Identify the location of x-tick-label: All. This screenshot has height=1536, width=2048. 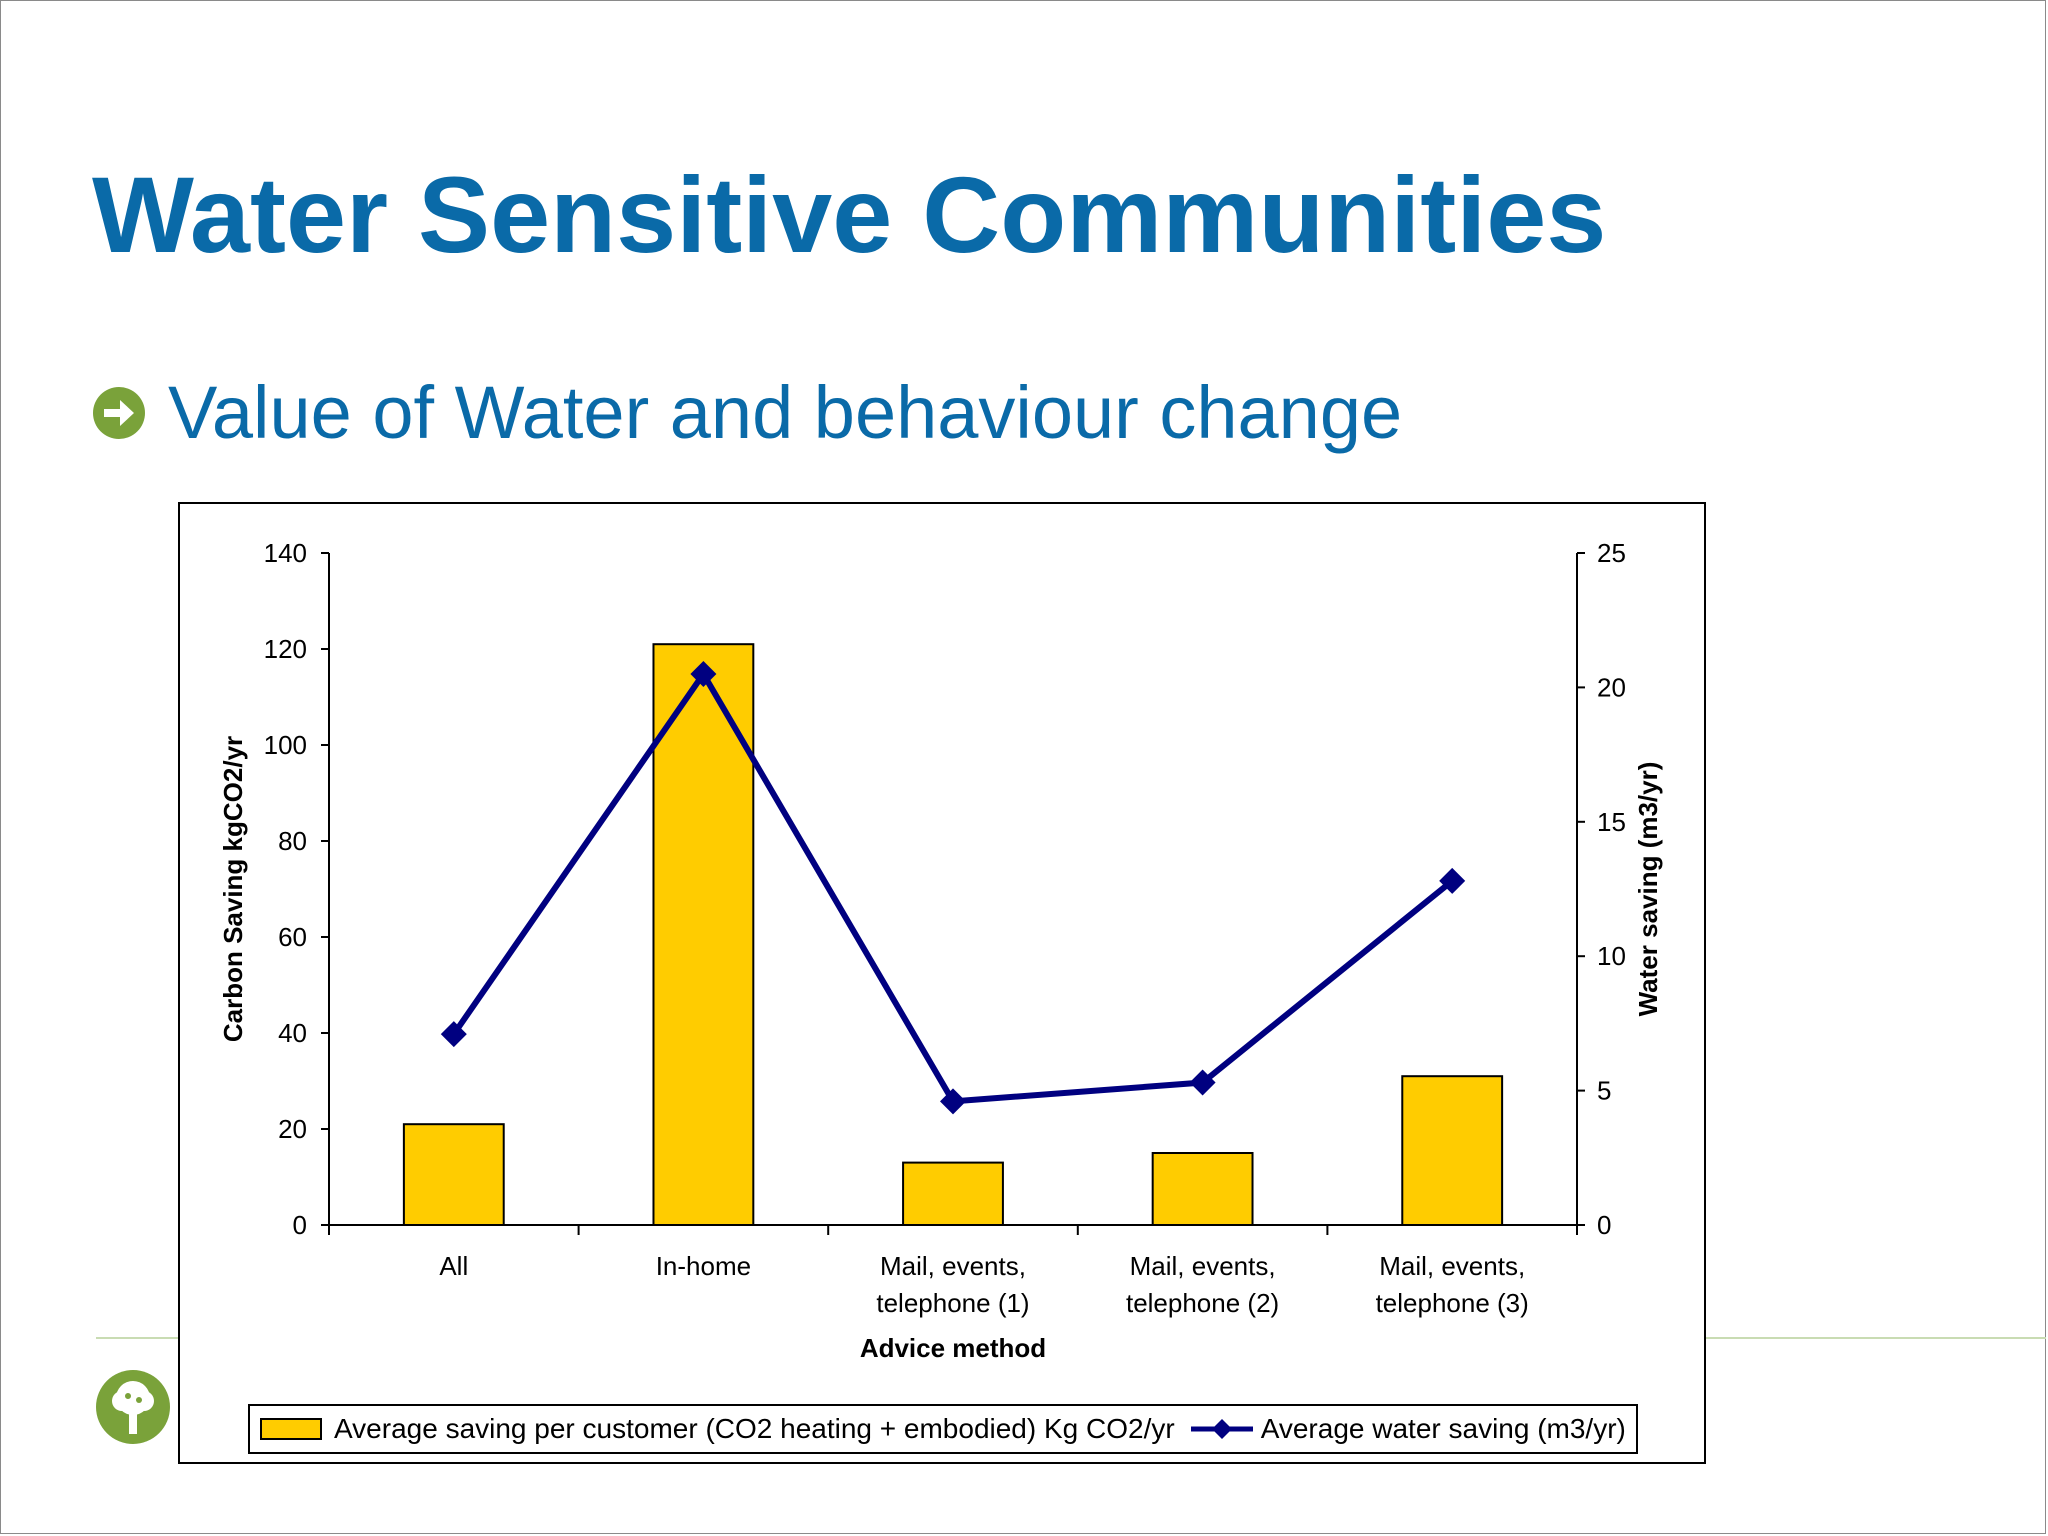
(453, 1266).